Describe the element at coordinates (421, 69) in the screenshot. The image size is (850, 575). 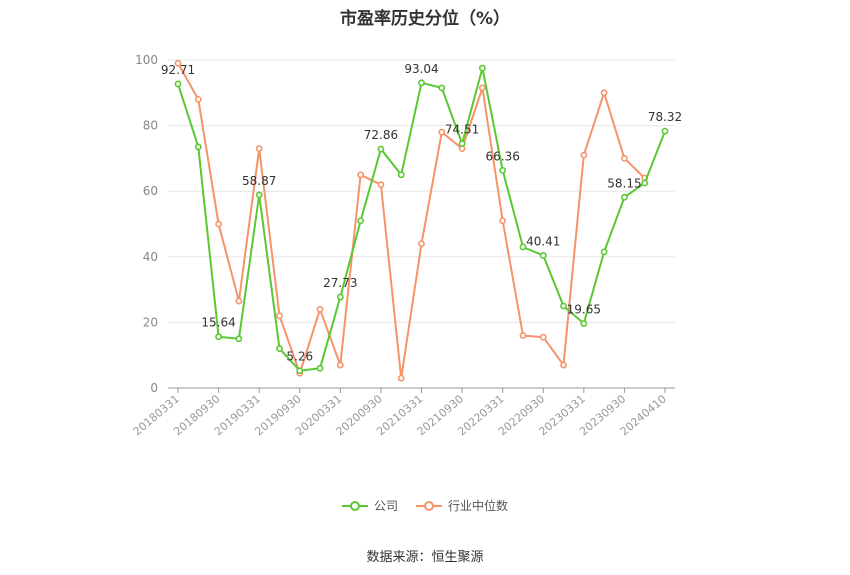
I see `data-label: 93.04` at that location.